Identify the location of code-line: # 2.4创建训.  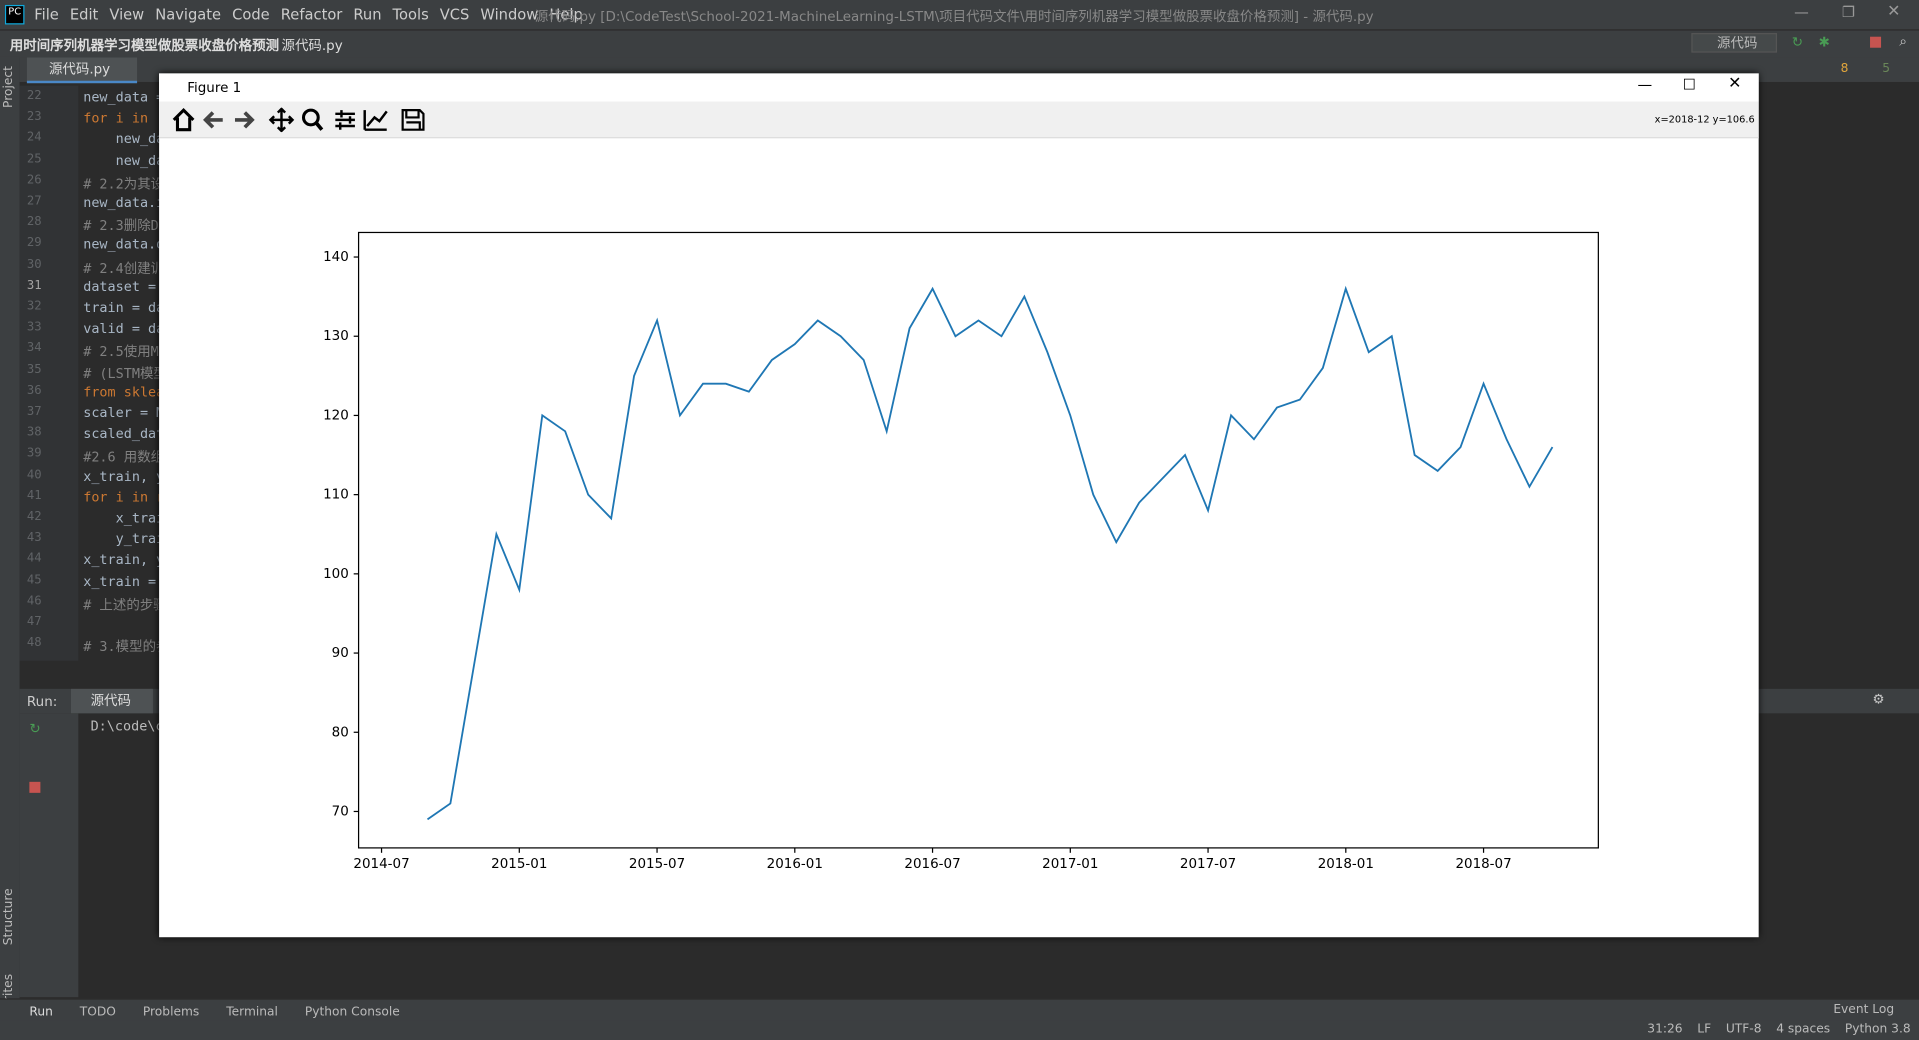
(124, 268).